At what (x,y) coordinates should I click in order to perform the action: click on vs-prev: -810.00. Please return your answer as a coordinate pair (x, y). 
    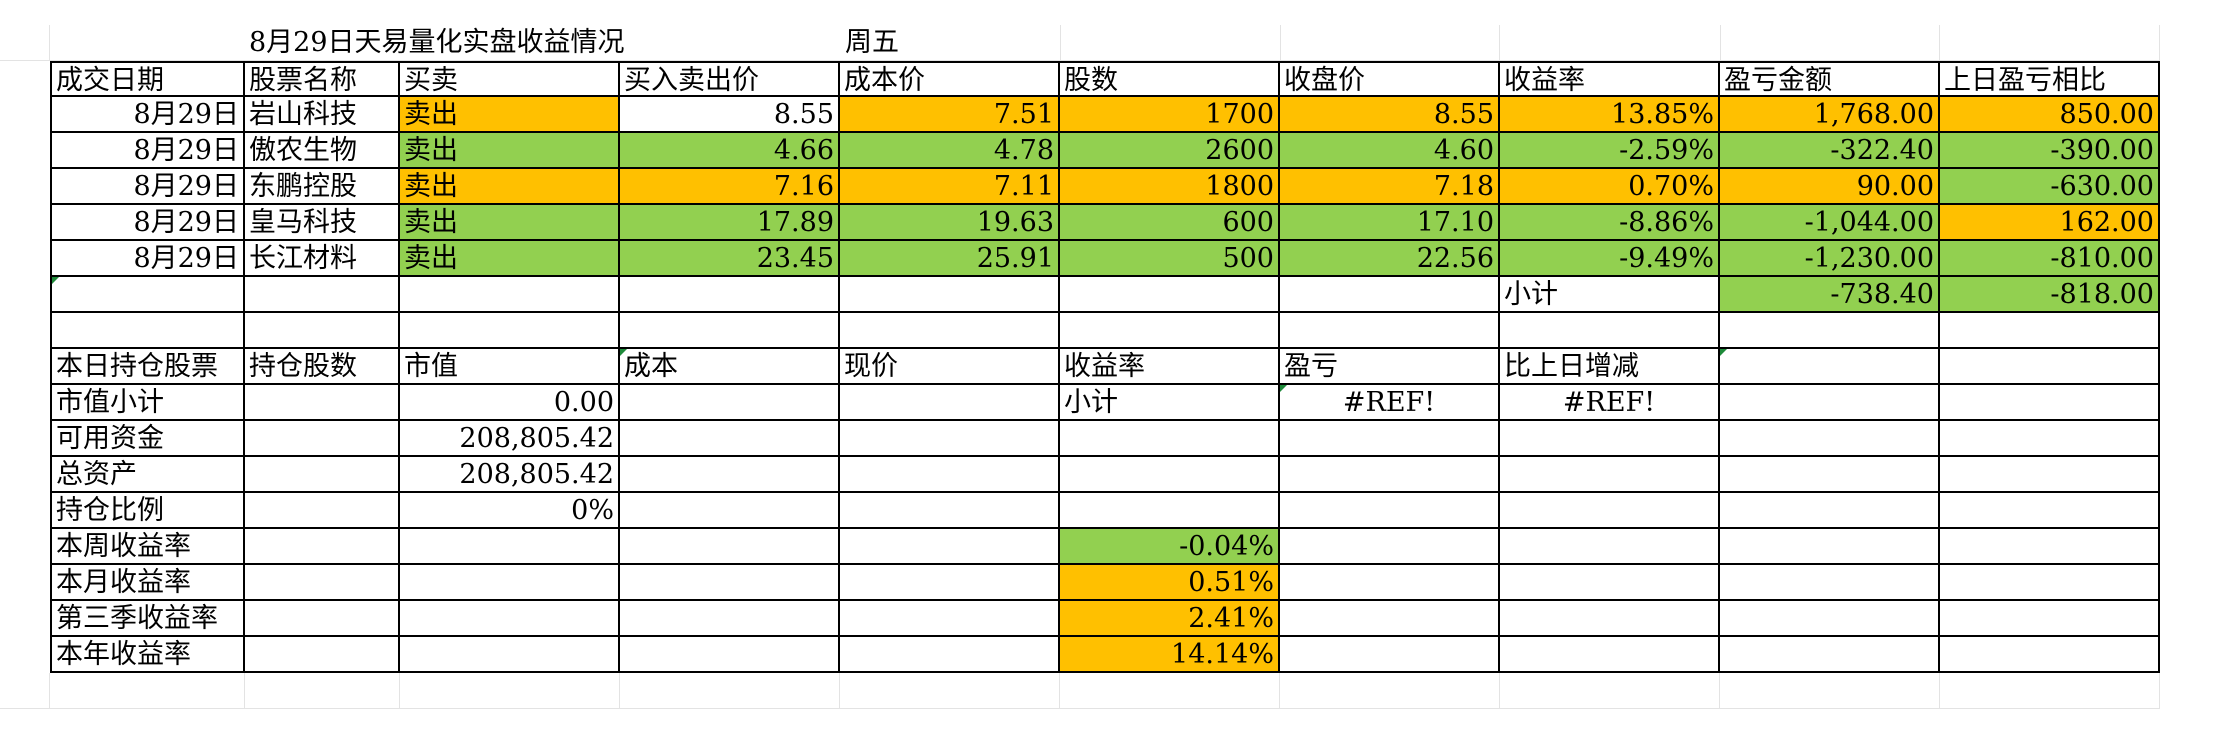
    Looking at the image, I should click on (2050, 259).